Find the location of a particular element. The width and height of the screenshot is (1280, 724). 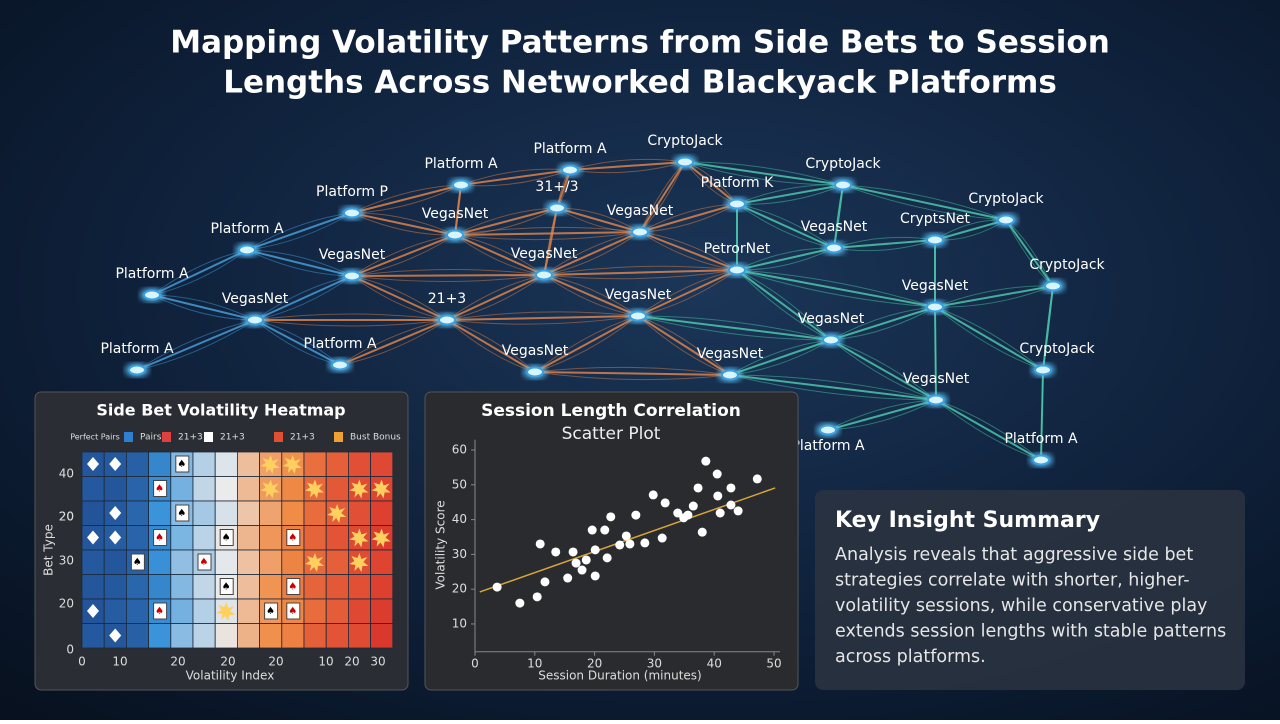

x-tick-label: 0 is located at coordinates (82, 662).